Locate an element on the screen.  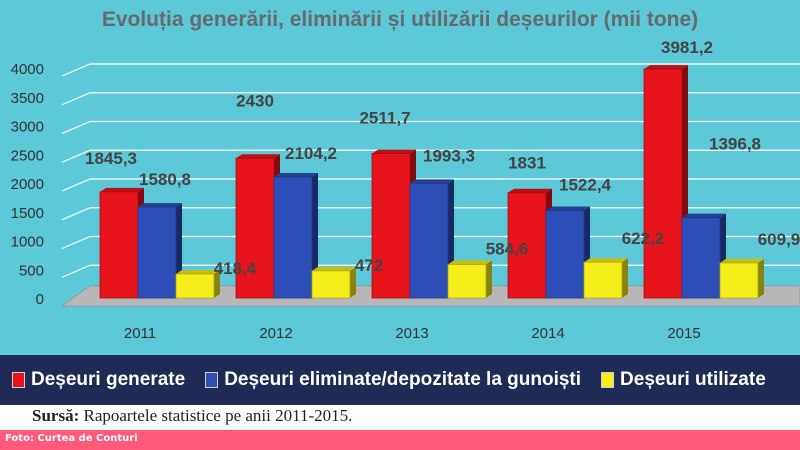
data-label: 1831 is located at coordinates (527, 163).